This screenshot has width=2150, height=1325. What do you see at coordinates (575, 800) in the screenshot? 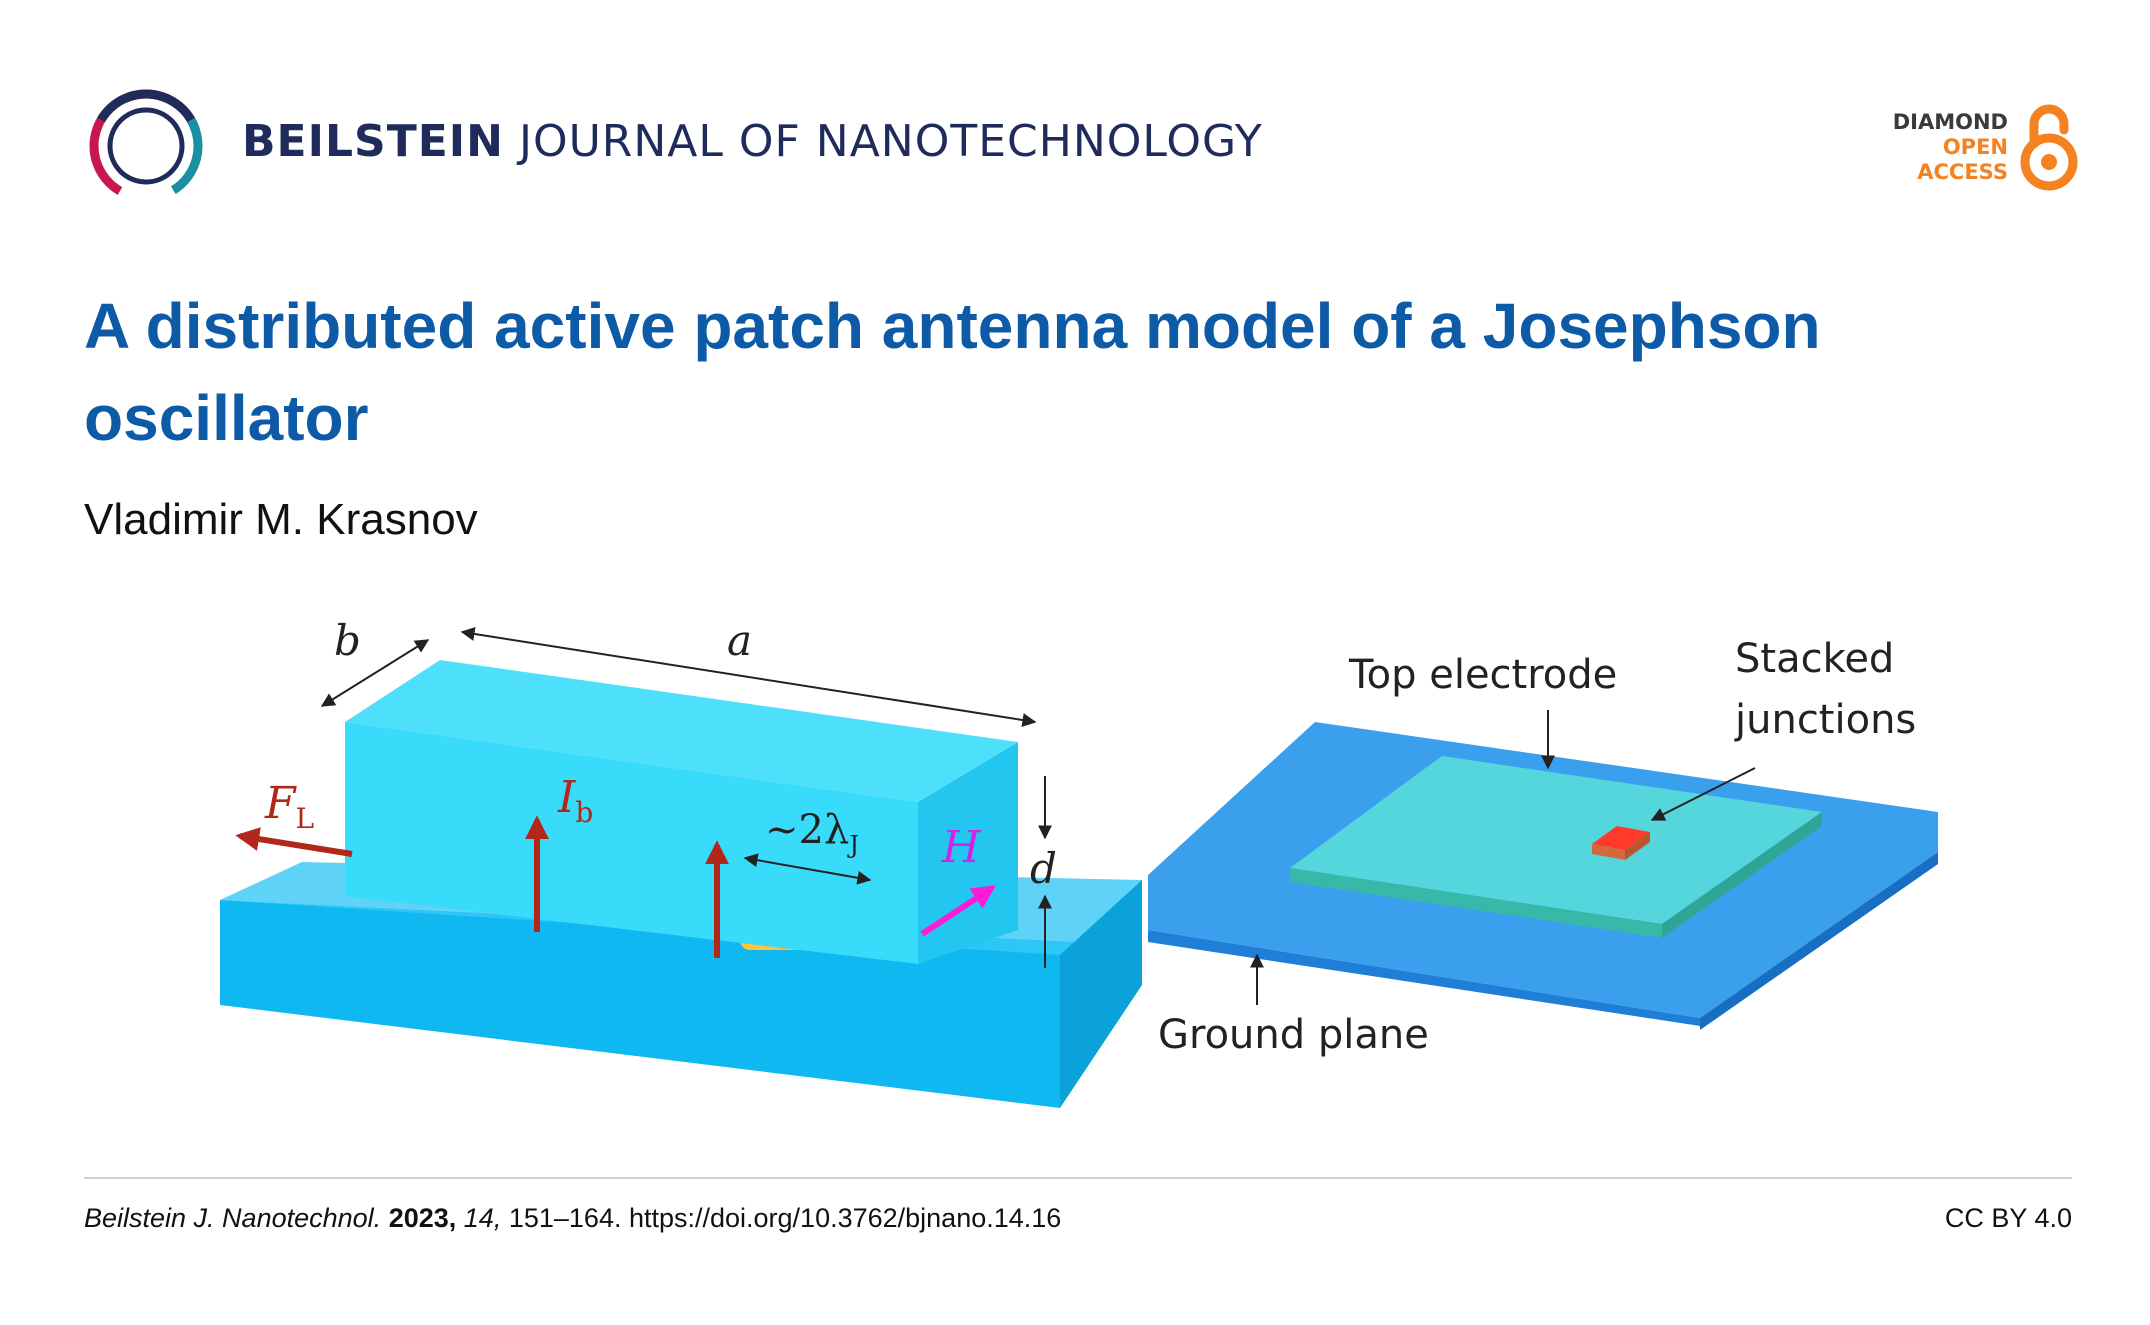
I see `label-bias-current: Ib` at bounding box center [575, 800].